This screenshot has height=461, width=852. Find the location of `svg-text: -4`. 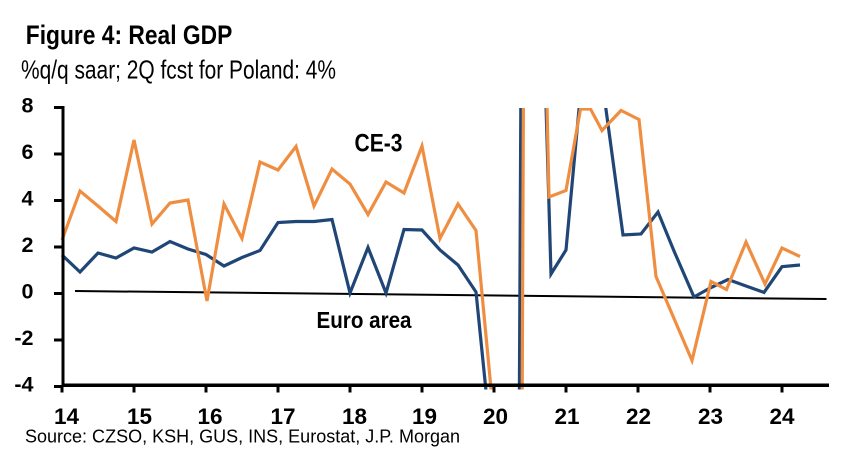

svg-text: -4 is located at coordinates (23, 385).